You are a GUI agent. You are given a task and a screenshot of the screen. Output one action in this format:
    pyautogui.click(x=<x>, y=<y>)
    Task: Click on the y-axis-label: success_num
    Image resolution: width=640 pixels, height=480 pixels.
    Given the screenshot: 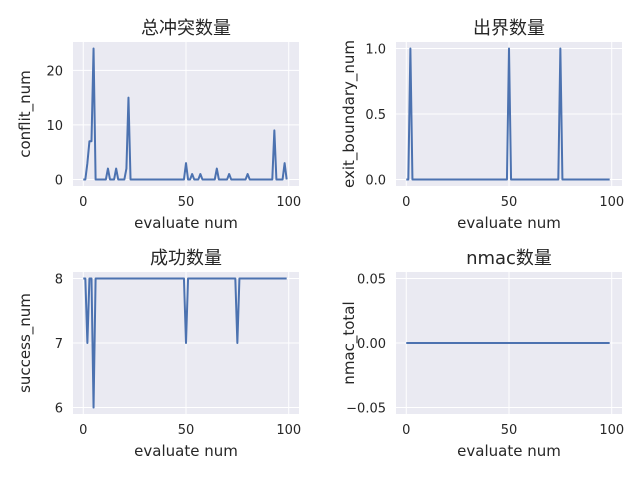 What is the action you would take?
    pyautogui.click(x=25, y=343)
    